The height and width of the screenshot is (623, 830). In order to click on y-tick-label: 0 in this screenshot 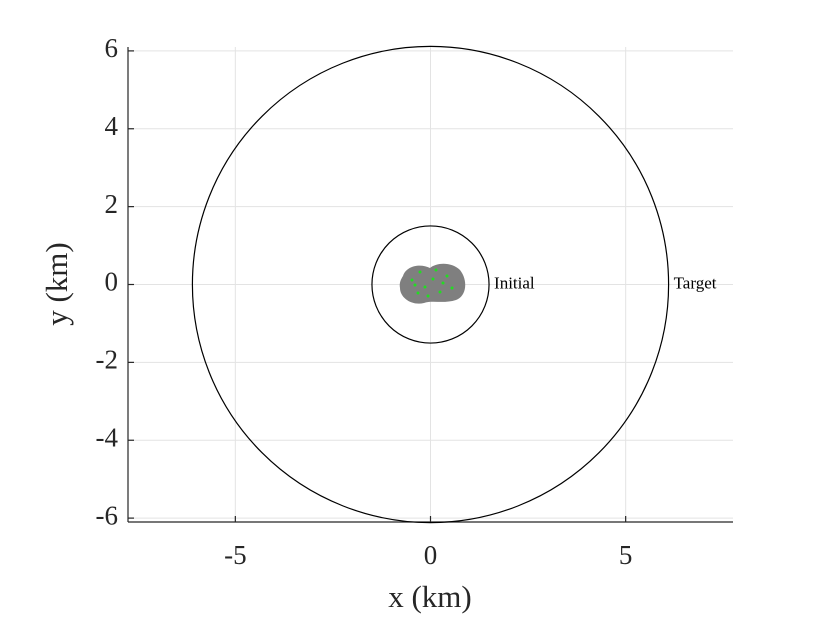, I will do `click(112, 282)`.